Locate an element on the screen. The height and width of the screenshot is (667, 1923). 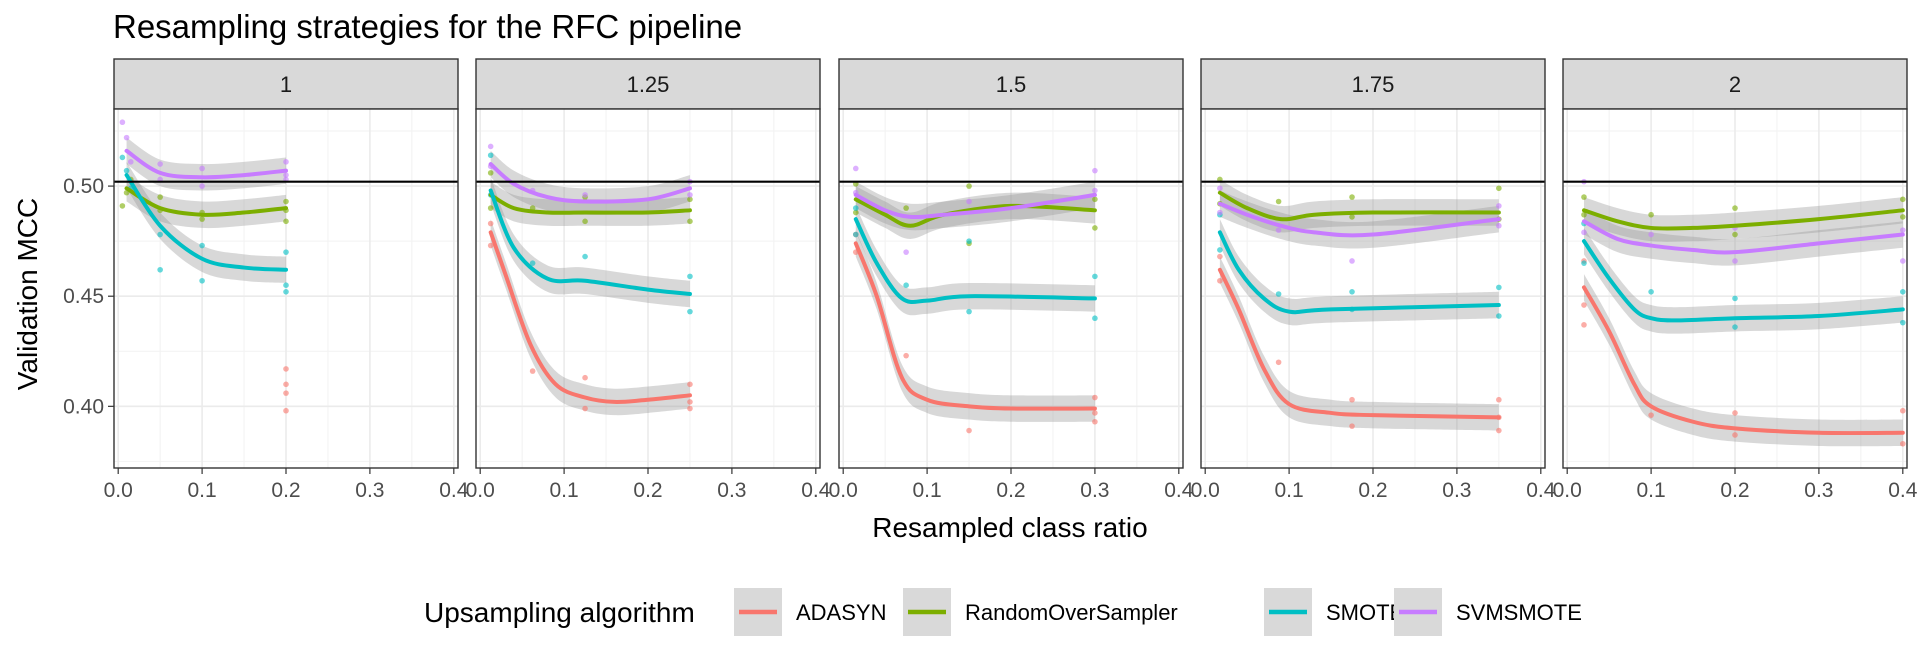
y-tick-label: 0.50 is located at coordinates (83, 186).